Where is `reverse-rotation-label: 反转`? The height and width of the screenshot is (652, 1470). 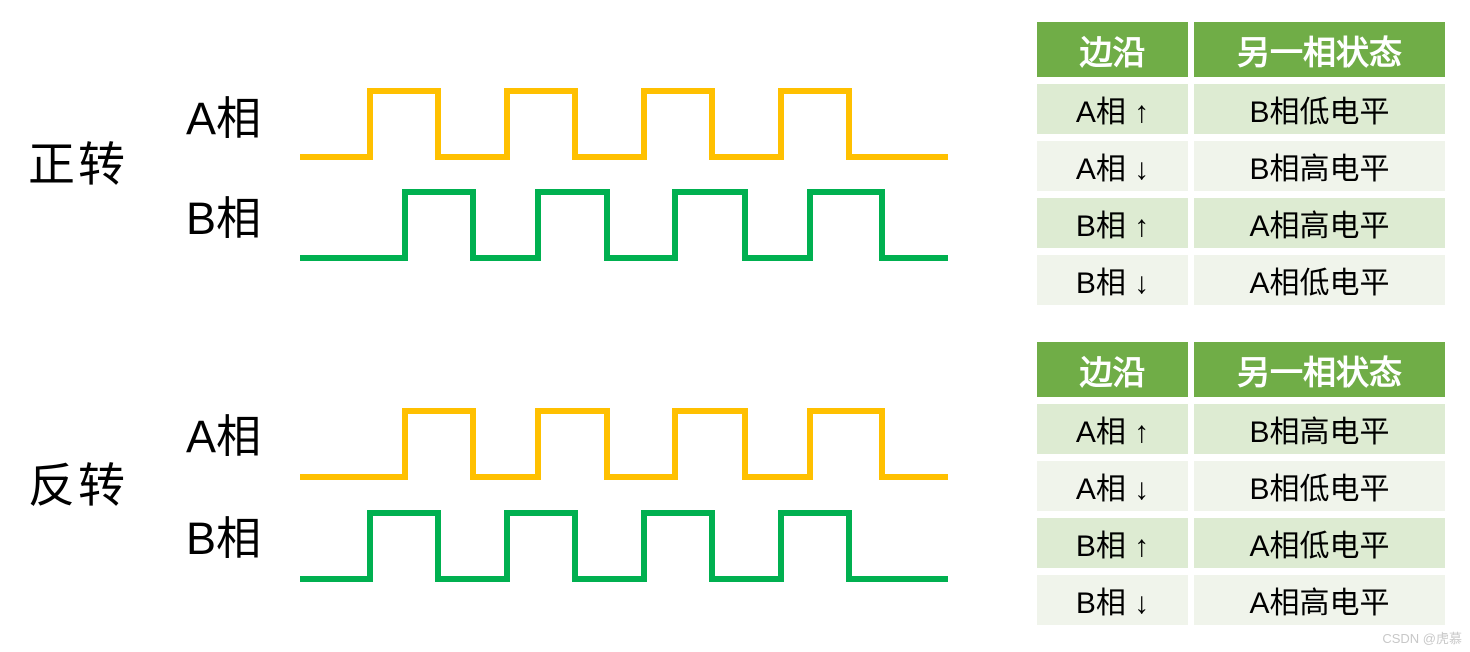 reverse-rotation-label: 反转 is located at coordinates (78, 485).